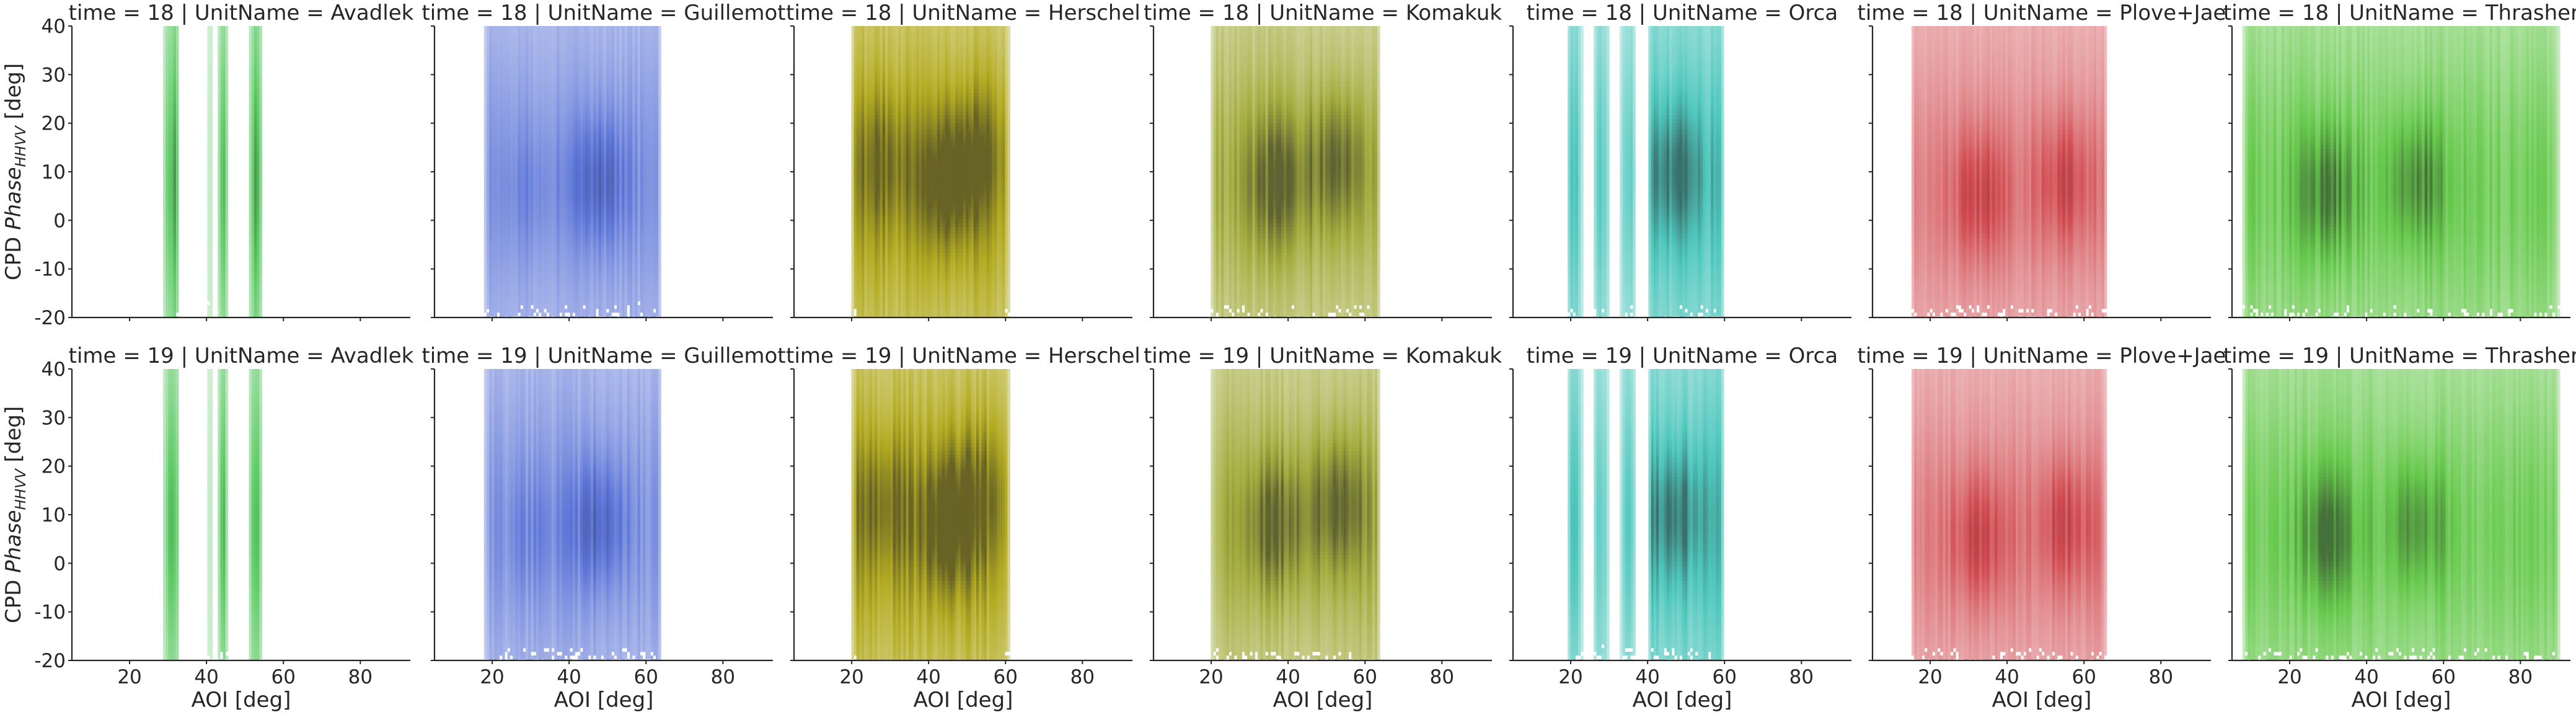 The height and width of the screenshot is (715, 2576). Describe the element at coordinates (1323, 356) in the screenshot. I see `panel-title: time = 19 | UnitName = Komakuk` at that location.